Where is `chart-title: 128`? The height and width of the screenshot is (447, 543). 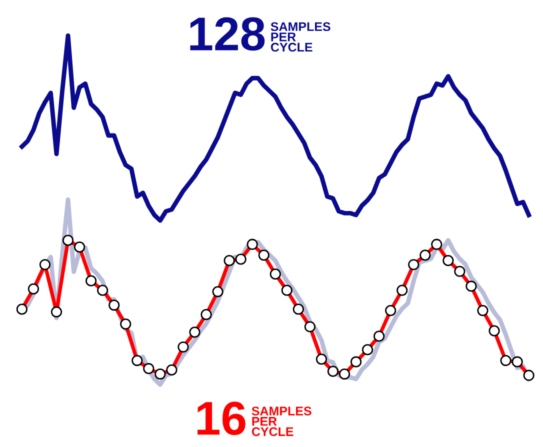 chart-title: 128 is located at coordinates (227, 34).